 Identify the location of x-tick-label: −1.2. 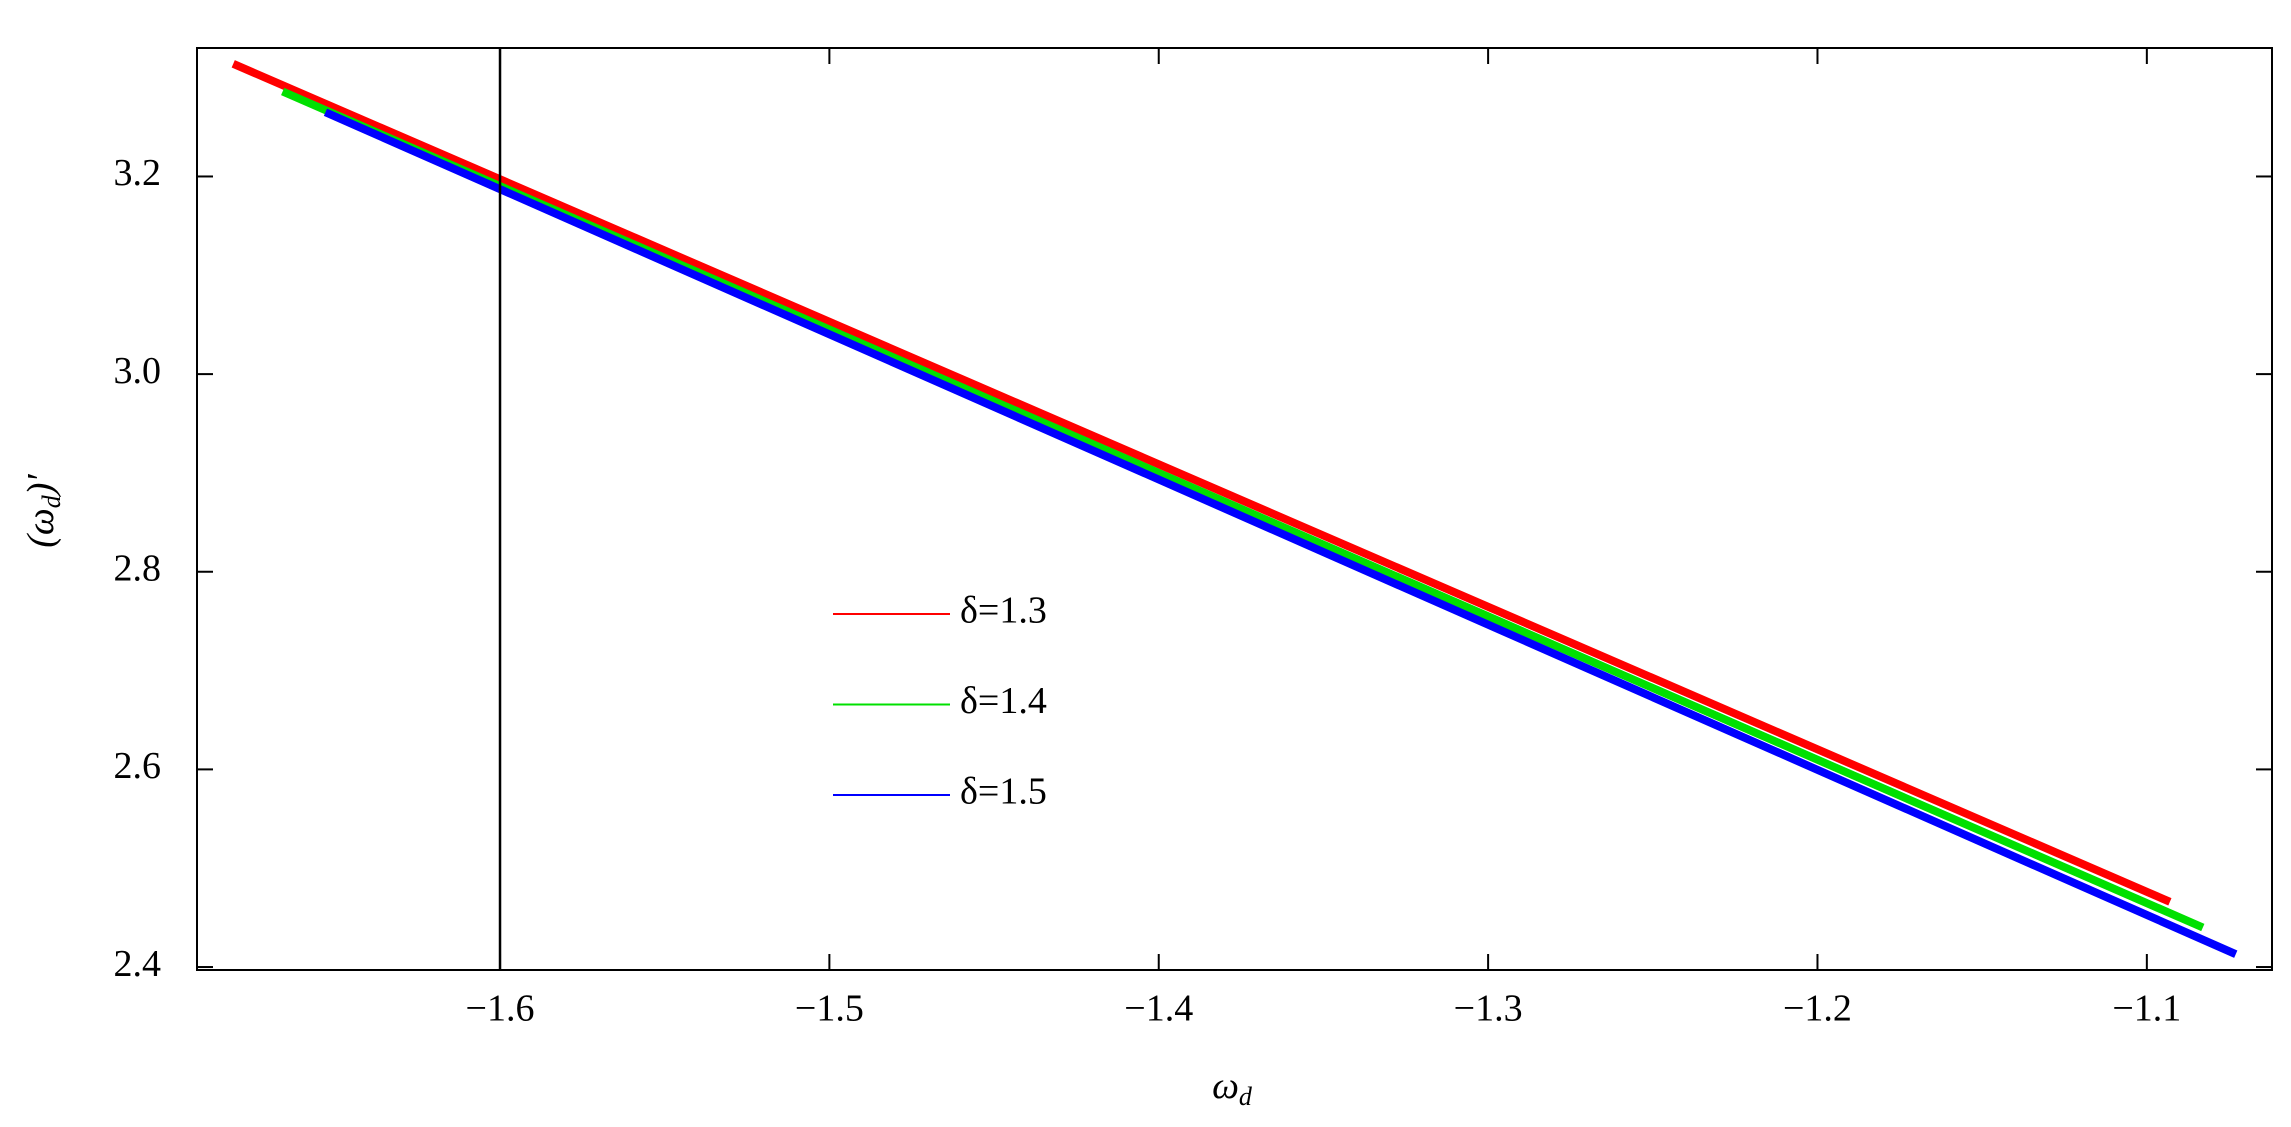
(1817, 1009).